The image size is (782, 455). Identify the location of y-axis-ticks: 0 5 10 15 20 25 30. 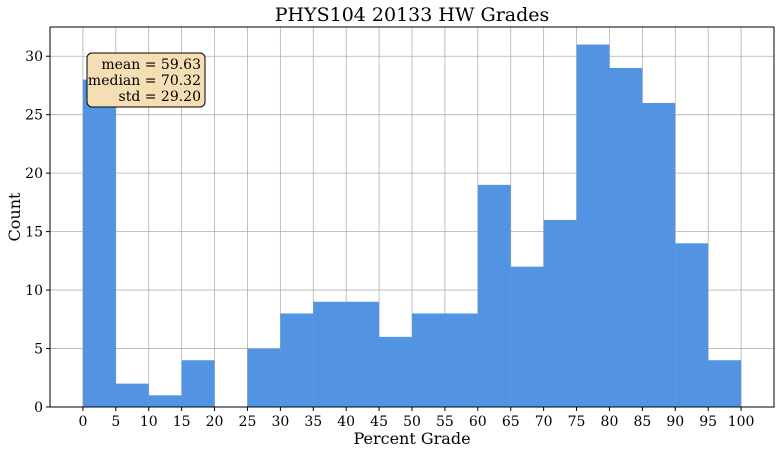
(37, 232).